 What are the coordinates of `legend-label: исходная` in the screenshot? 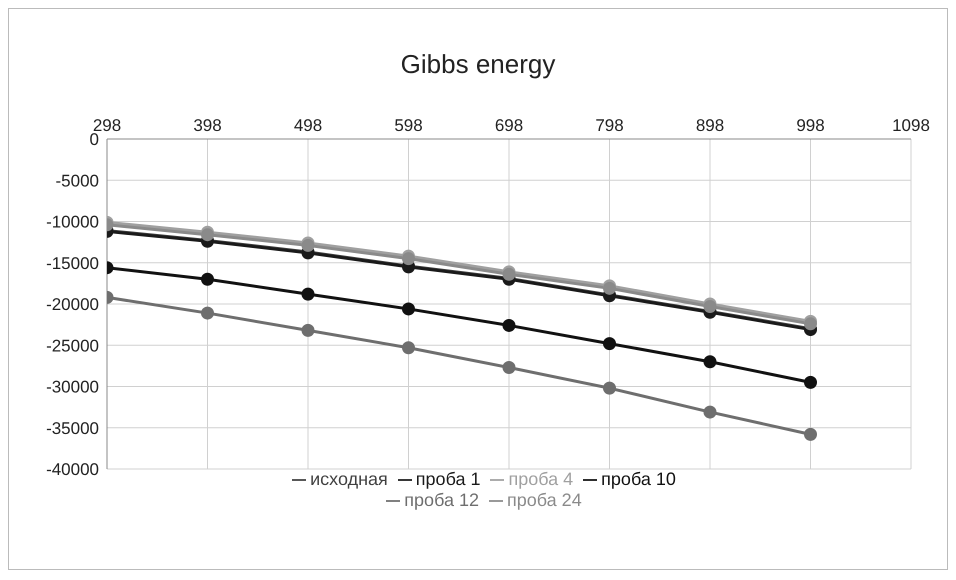 It's located at (349, 479).